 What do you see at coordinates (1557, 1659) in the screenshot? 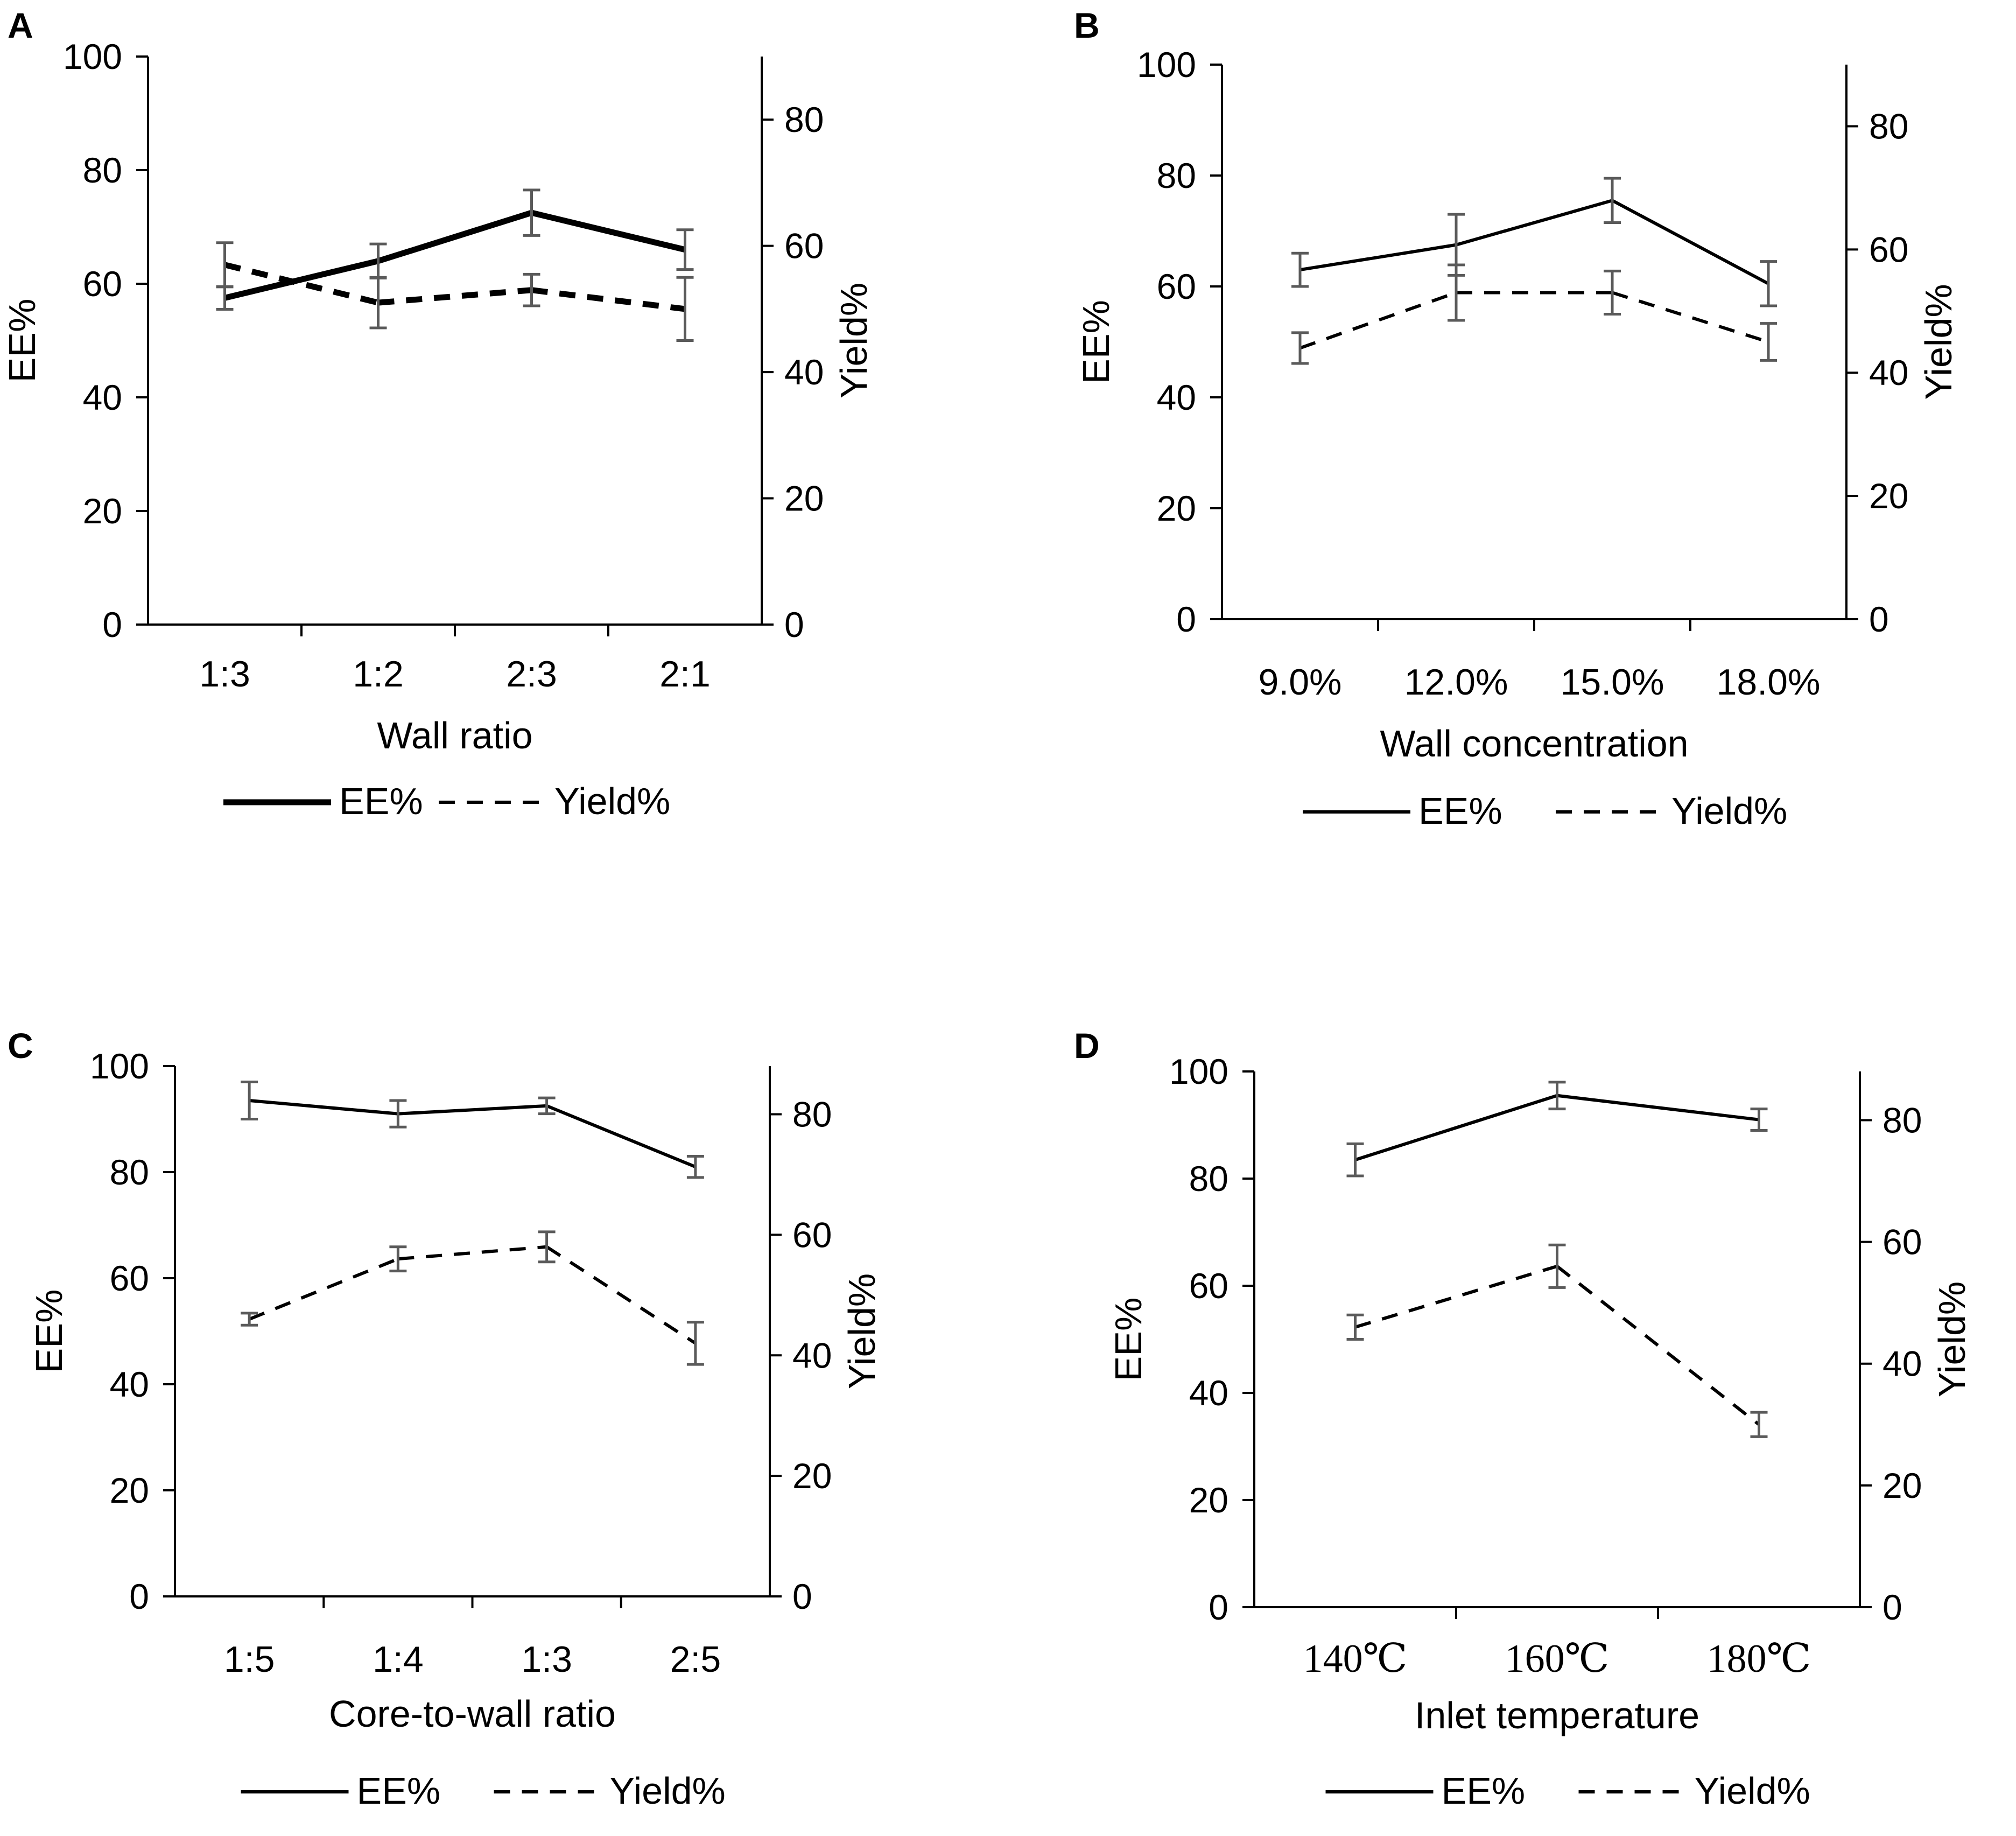
I see `x-tick-label: 160℃` at bounding box center [1557, 1659].